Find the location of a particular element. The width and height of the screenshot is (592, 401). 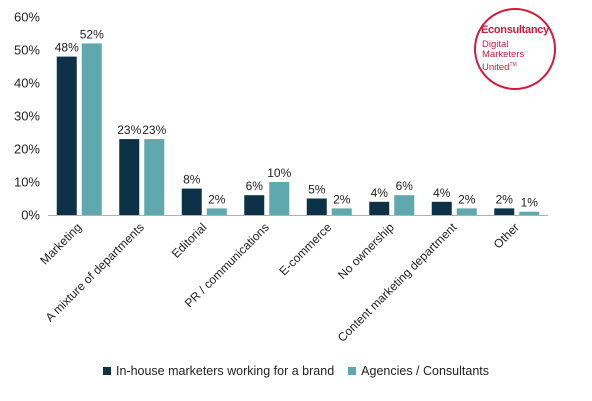

legend-item-inhouse: In-house marketers working for a brand is located at coordinates (218, 371).